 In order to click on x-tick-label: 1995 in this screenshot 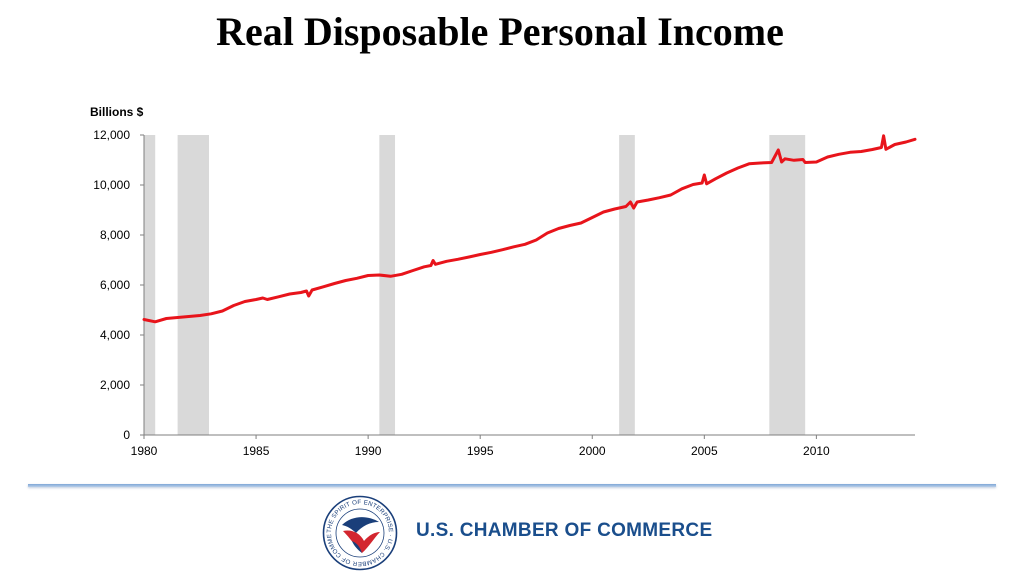, I will do `click(480, 451)`.